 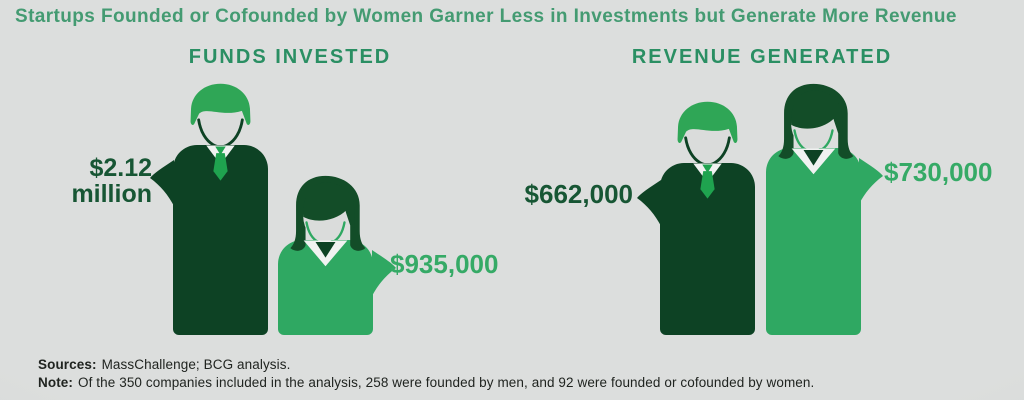 What do you see at coordinates (290, 57) in the screenshot?
I see `section-header-funds-invested: FUNDS INVESTED` at bounding box center [290, 57].